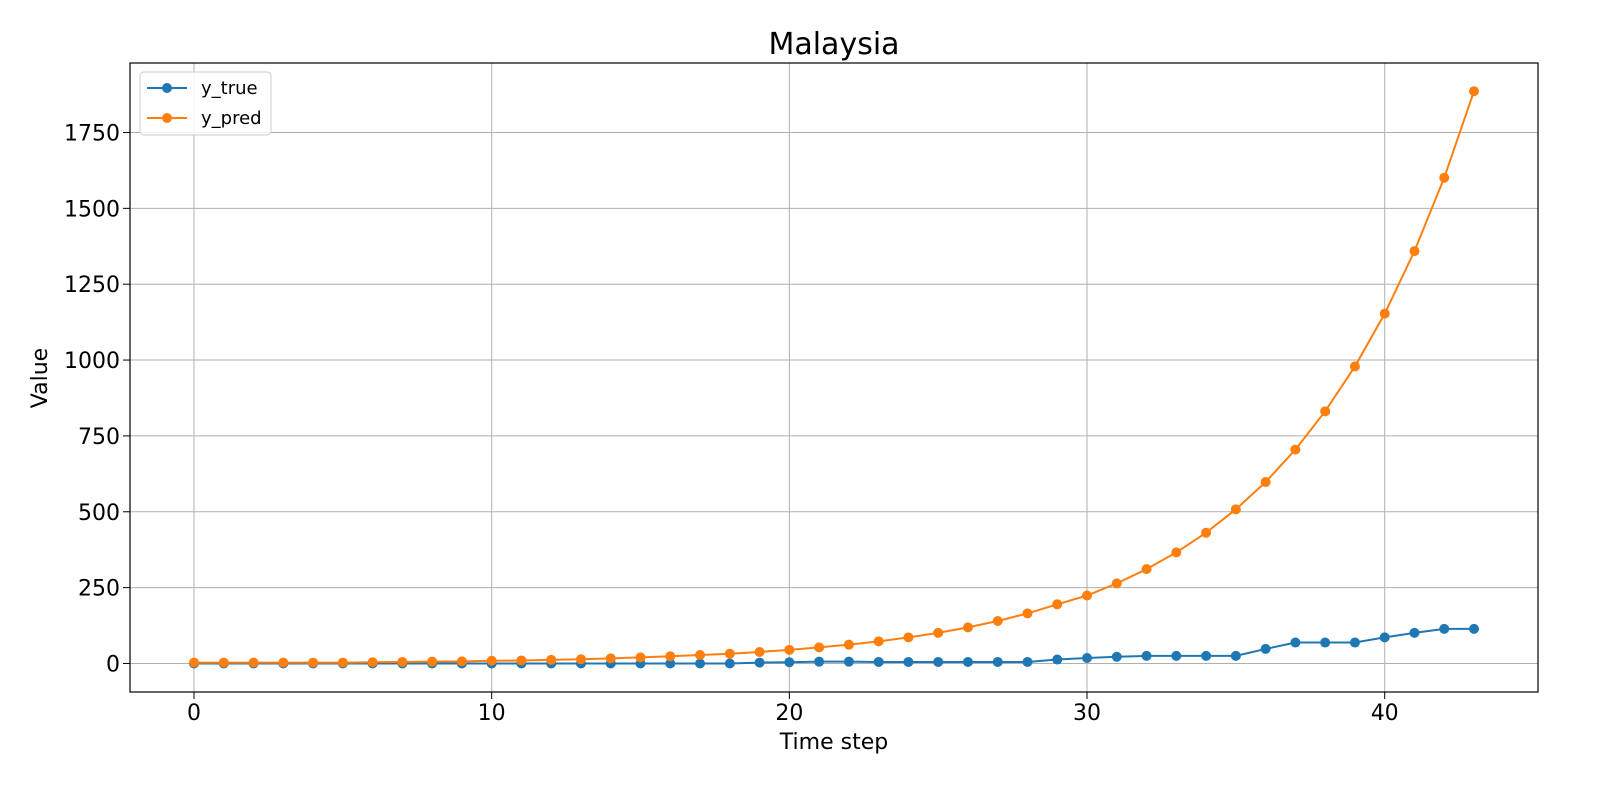 The width and height of the screenshot is (1600, 800). I want to click on x-tick-label: 10, so click(492, 713).